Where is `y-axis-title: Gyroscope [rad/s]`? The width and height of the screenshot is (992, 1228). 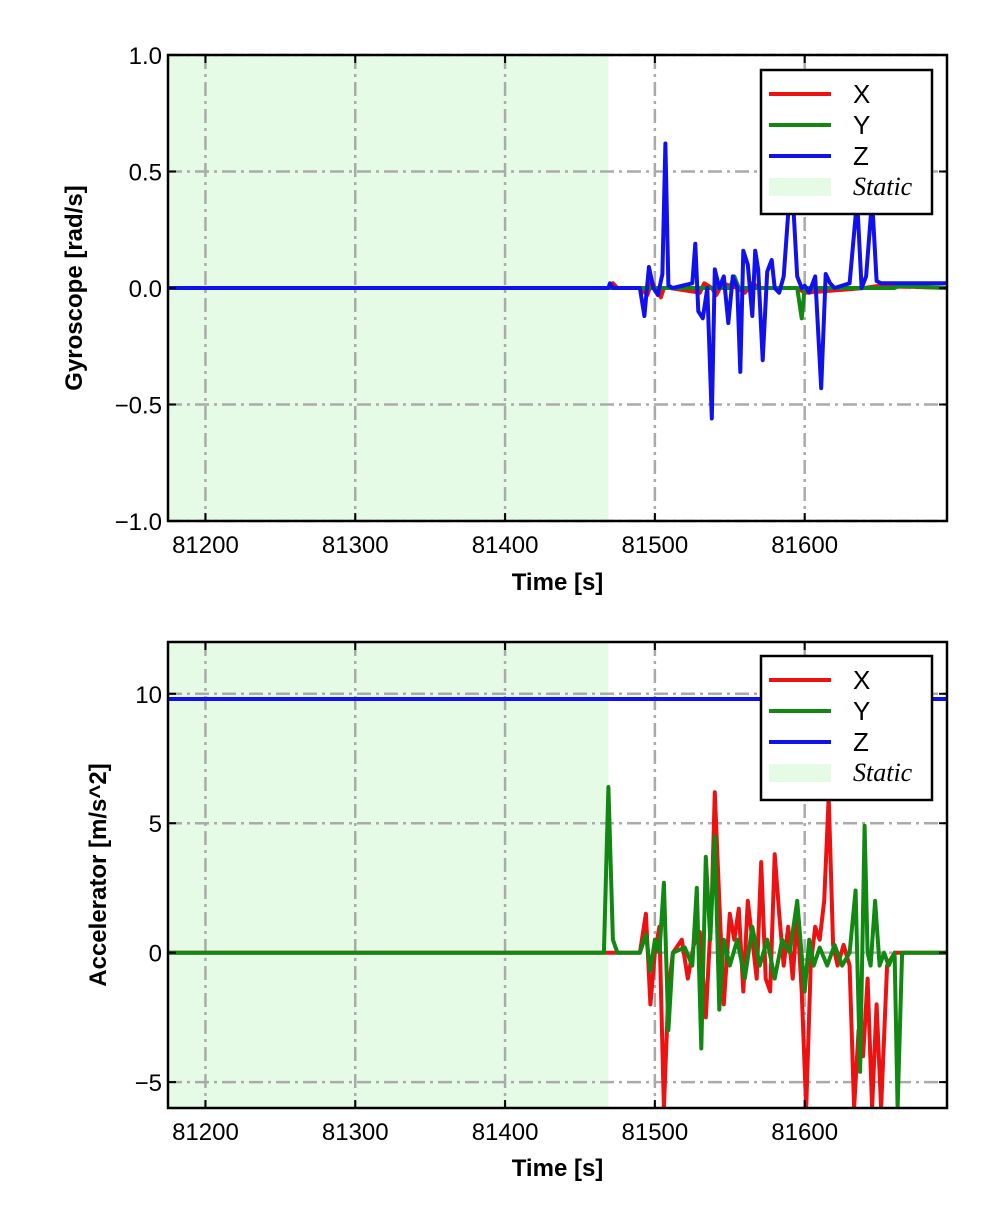
y-axis-title: Gyroscope [rad/s] is located at coordinates (74, 287).